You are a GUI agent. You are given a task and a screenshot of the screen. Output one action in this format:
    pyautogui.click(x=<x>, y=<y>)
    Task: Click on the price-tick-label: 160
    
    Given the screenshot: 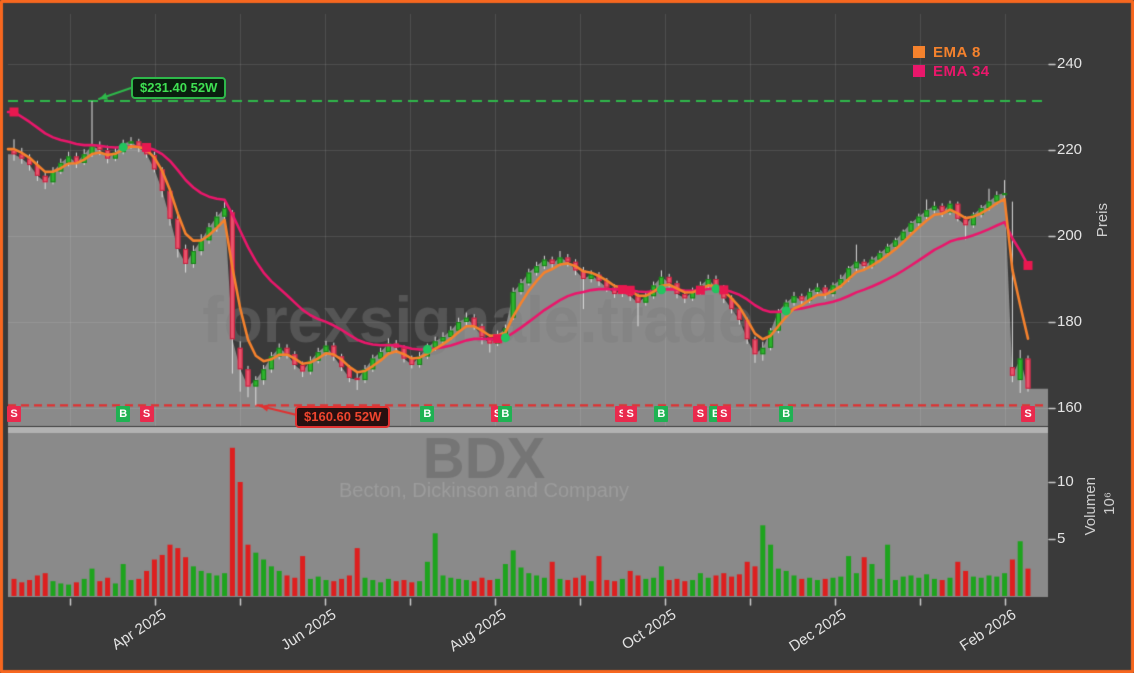 What is the action you would take?
    pyautogui.click(x=1070, y=407)
    